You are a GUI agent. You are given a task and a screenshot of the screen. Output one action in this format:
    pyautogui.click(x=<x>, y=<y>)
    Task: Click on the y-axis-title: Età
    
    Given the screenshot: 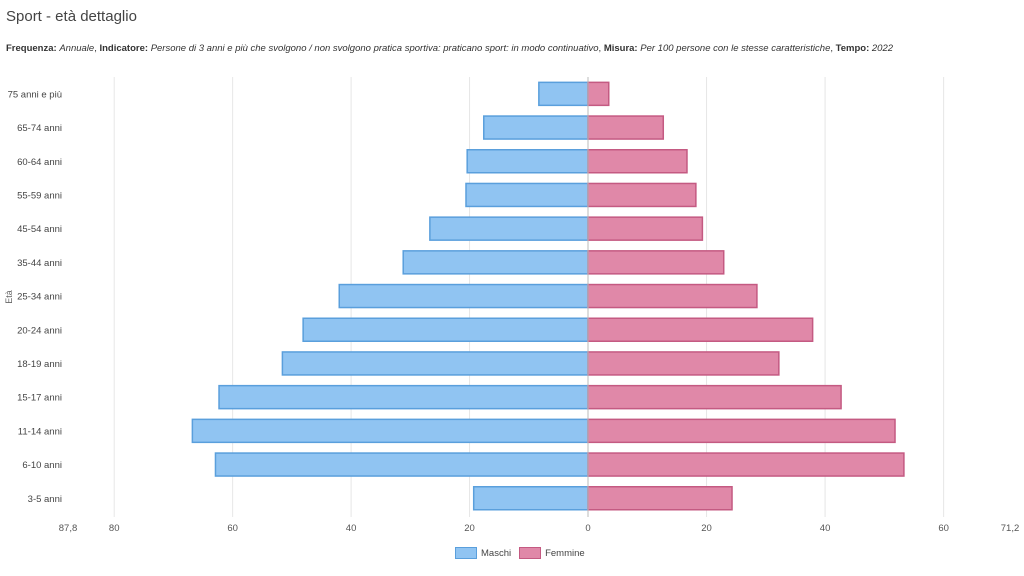 What is the action you would take?
    pyautogui.click(x=9, y=297)
    